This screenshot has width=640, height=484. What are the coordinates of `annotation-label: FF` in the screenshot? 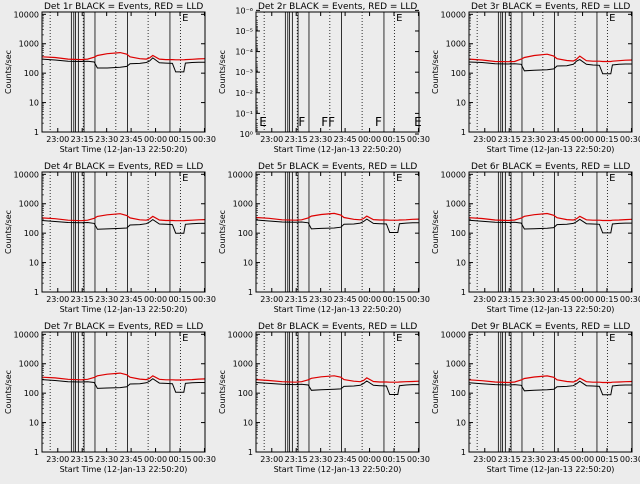 It's located at (328, 122).